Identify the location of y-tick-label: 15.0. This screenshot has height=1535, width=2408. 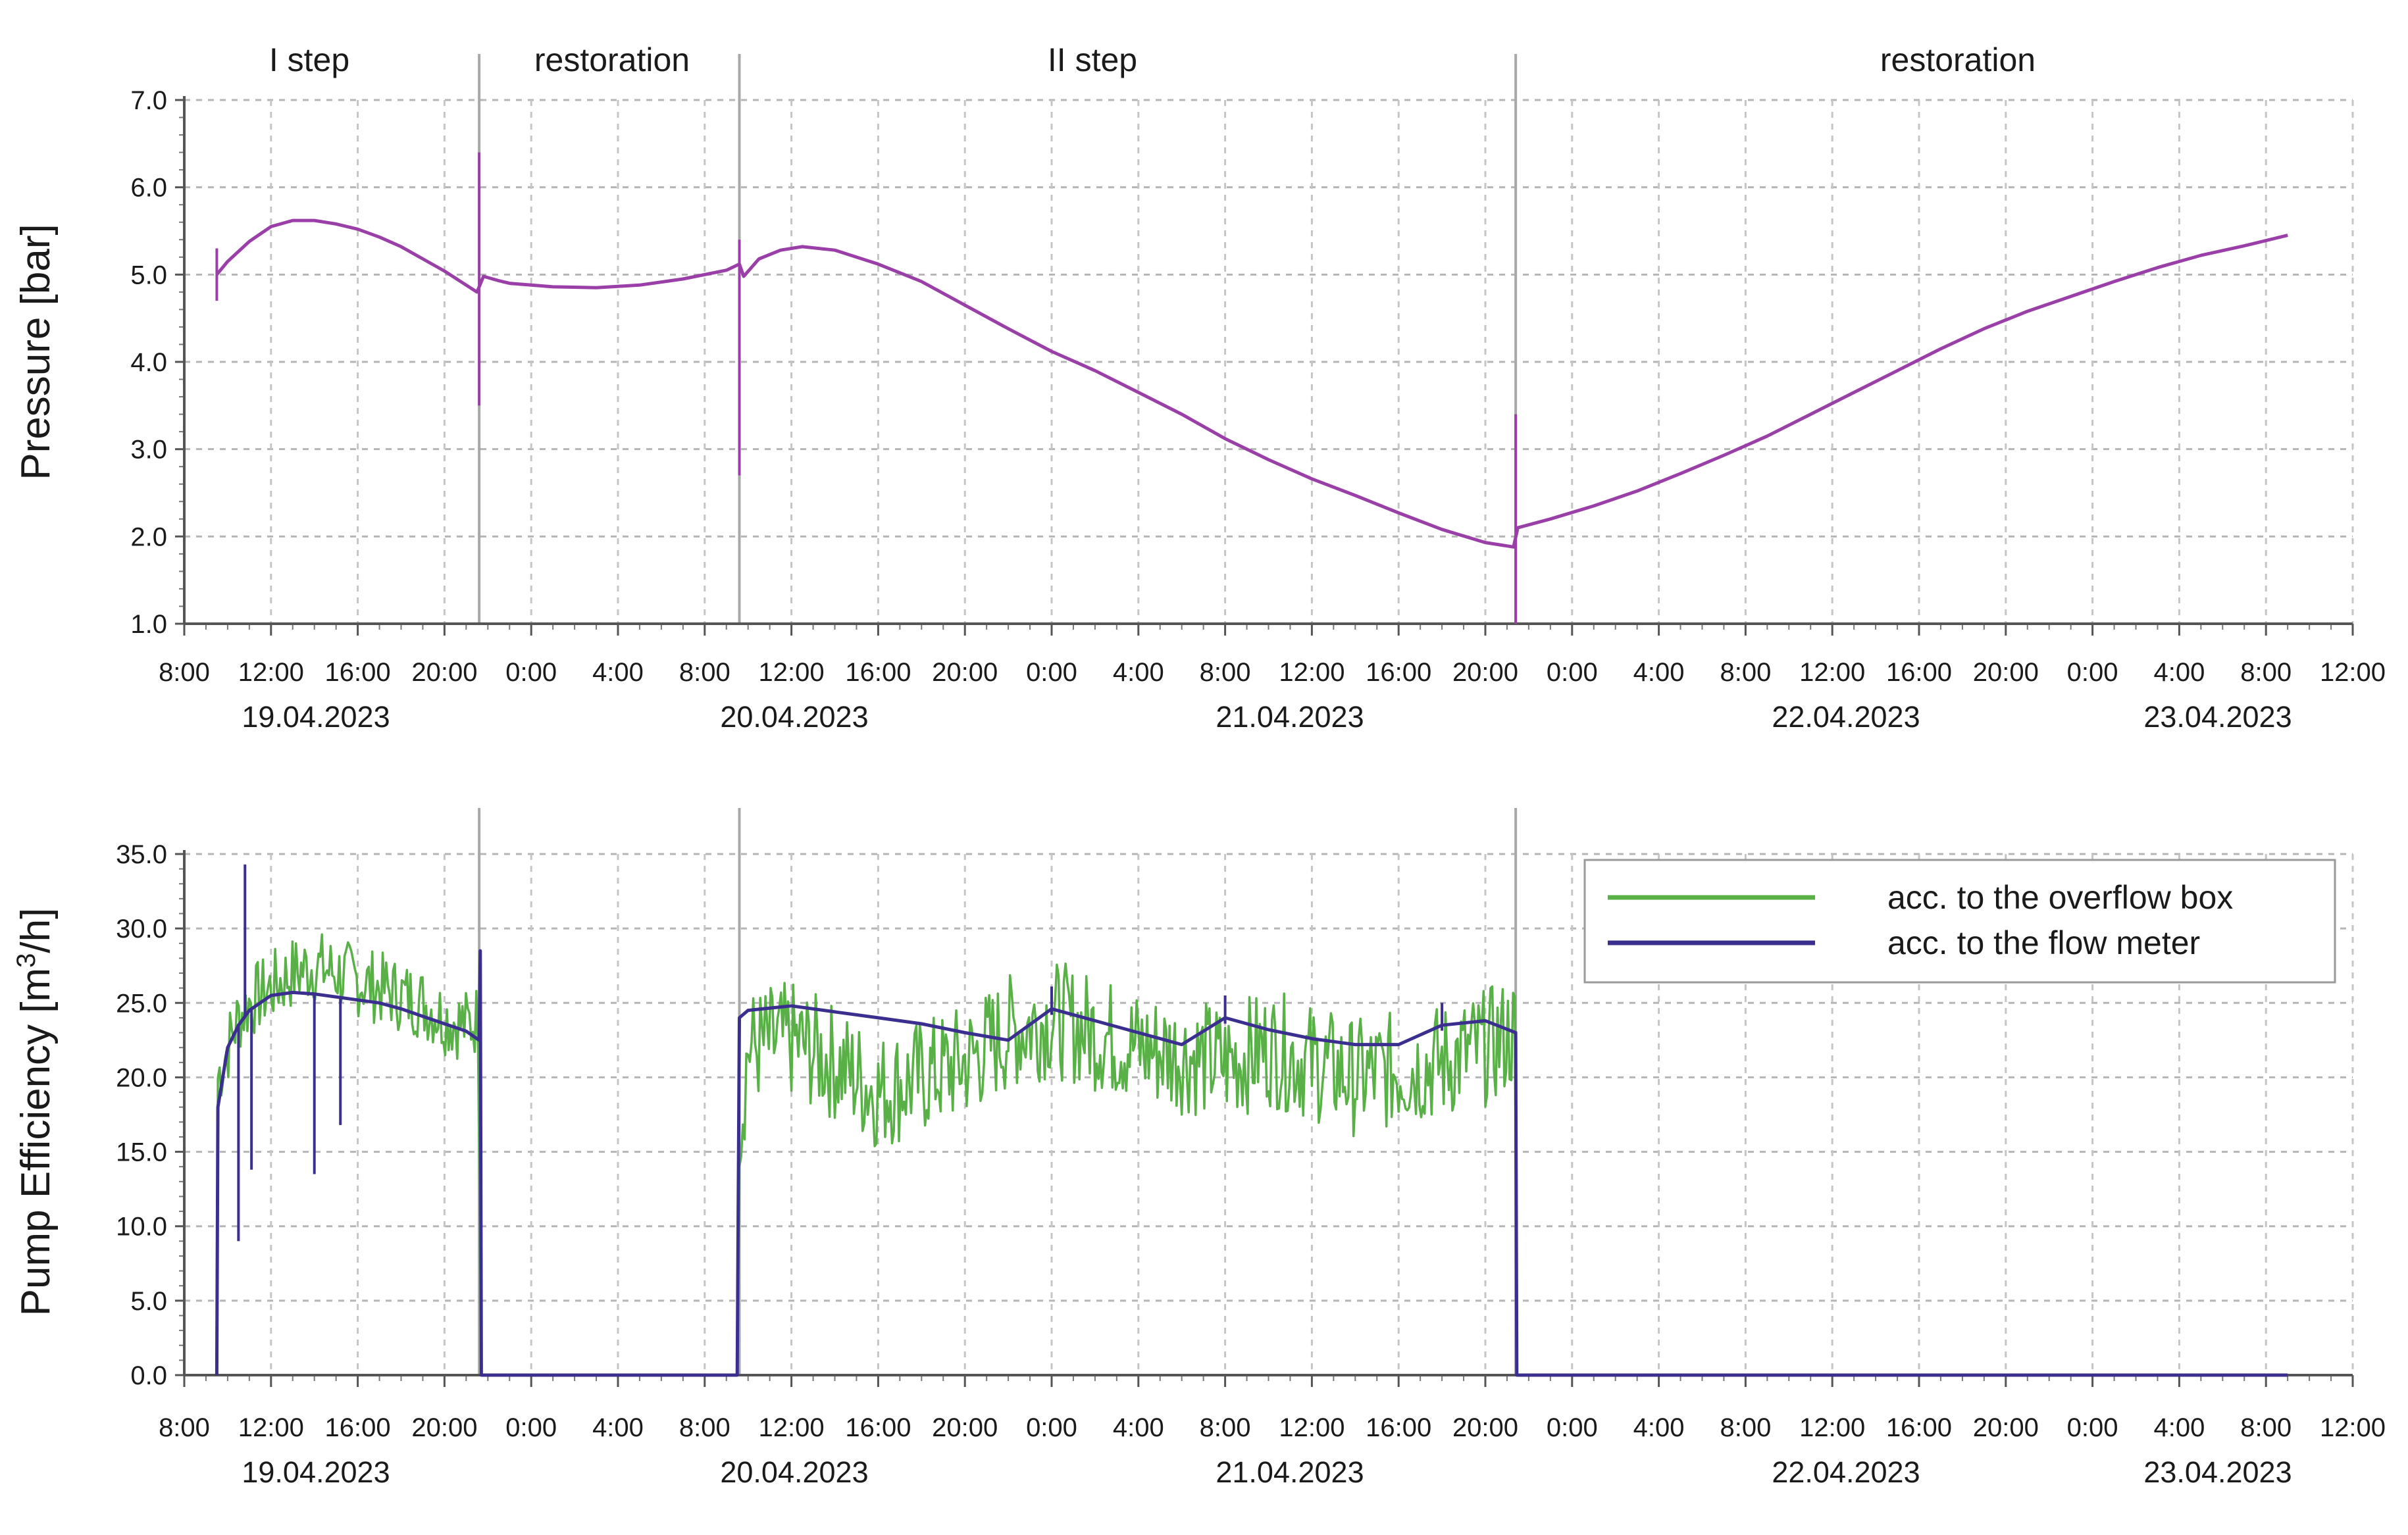
(141, 1152).